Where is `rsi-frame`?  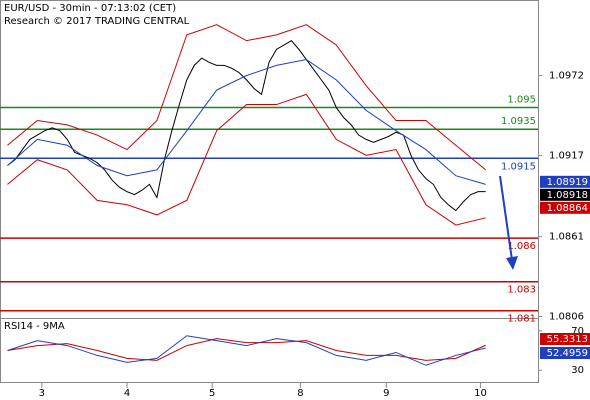
rsi-frame is located at coordinates (269, 350).